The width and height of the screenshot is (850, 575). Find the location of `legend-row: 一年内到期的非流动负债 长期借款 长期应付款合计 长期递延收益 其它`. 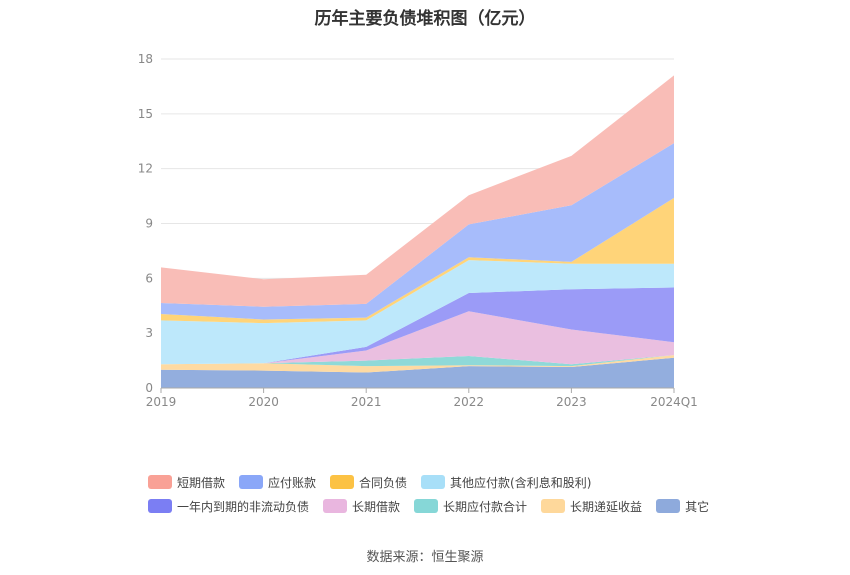

legend-row: 一年内到期的非流动负债 长期借款 长期应付款合计 长期递延收益 其它 is located at coordinates (458, 506).